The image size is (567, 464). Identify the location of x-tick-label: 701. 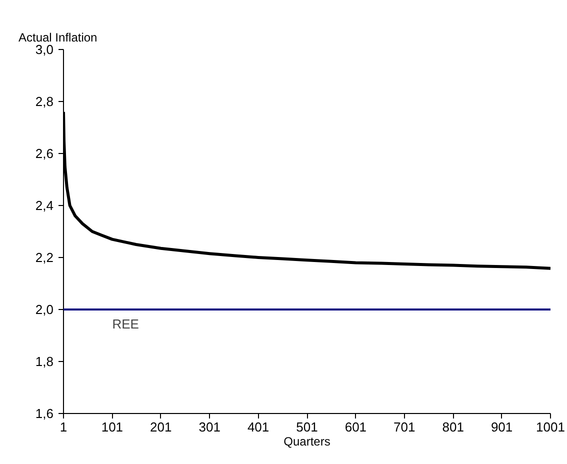
(405, 427).